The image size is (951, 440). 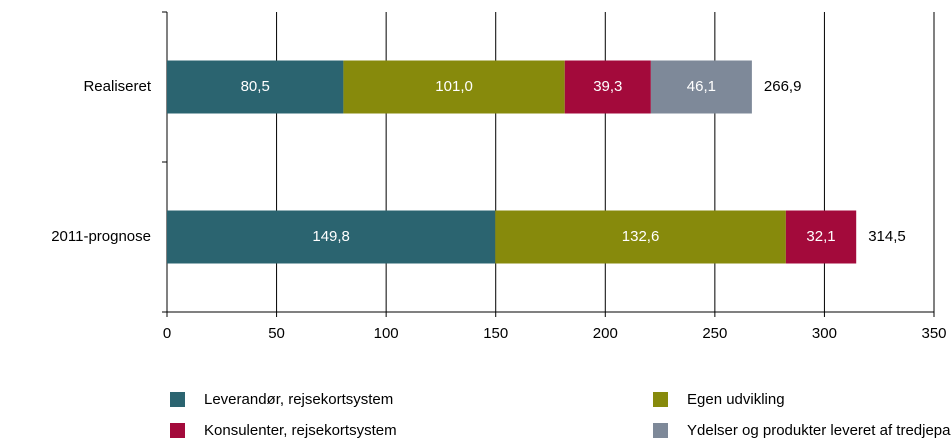 I want to click on legend-label: Egen udvikling, so click(x=736, y=399).